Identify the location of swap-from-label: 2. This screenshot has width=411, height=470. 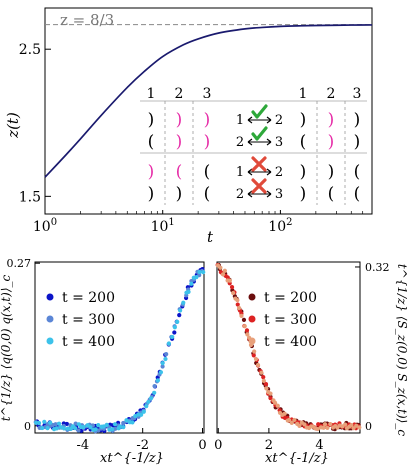
(240, 194).